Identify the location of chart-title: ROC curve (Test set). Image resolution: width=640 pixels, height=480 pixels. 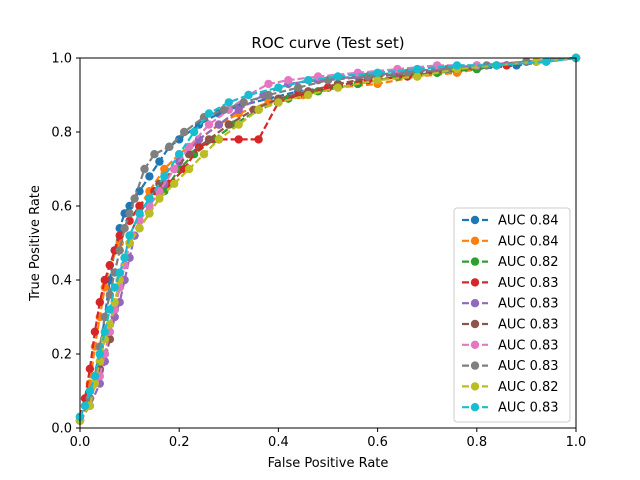
(327, 43).